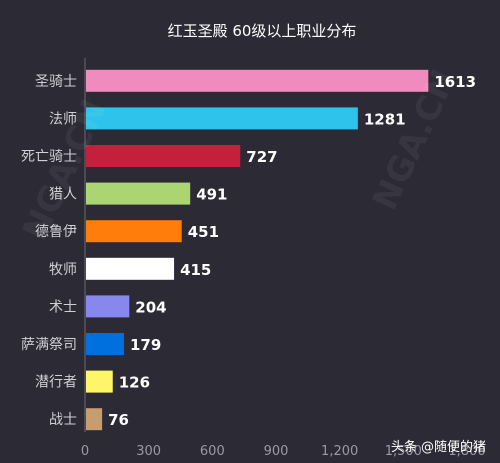 The width and height of the screenshot is (500, 463). Describe the element at coordinates (63, 119) in the screenshot. I see `category-label: 法师` at that location.